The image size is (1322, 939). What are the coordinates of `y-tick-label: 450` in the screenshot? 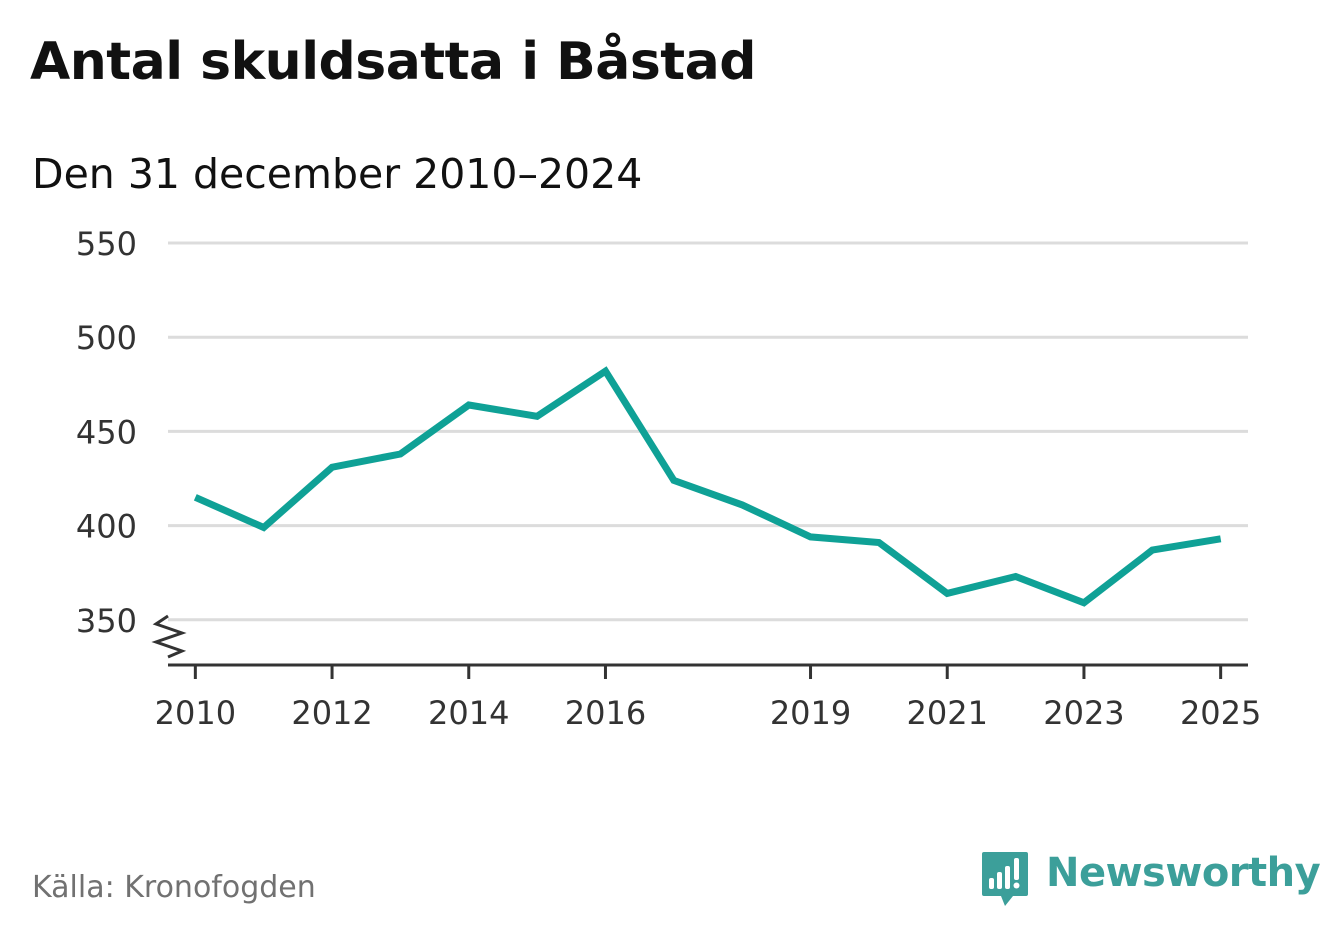 It's located at (106, 432).